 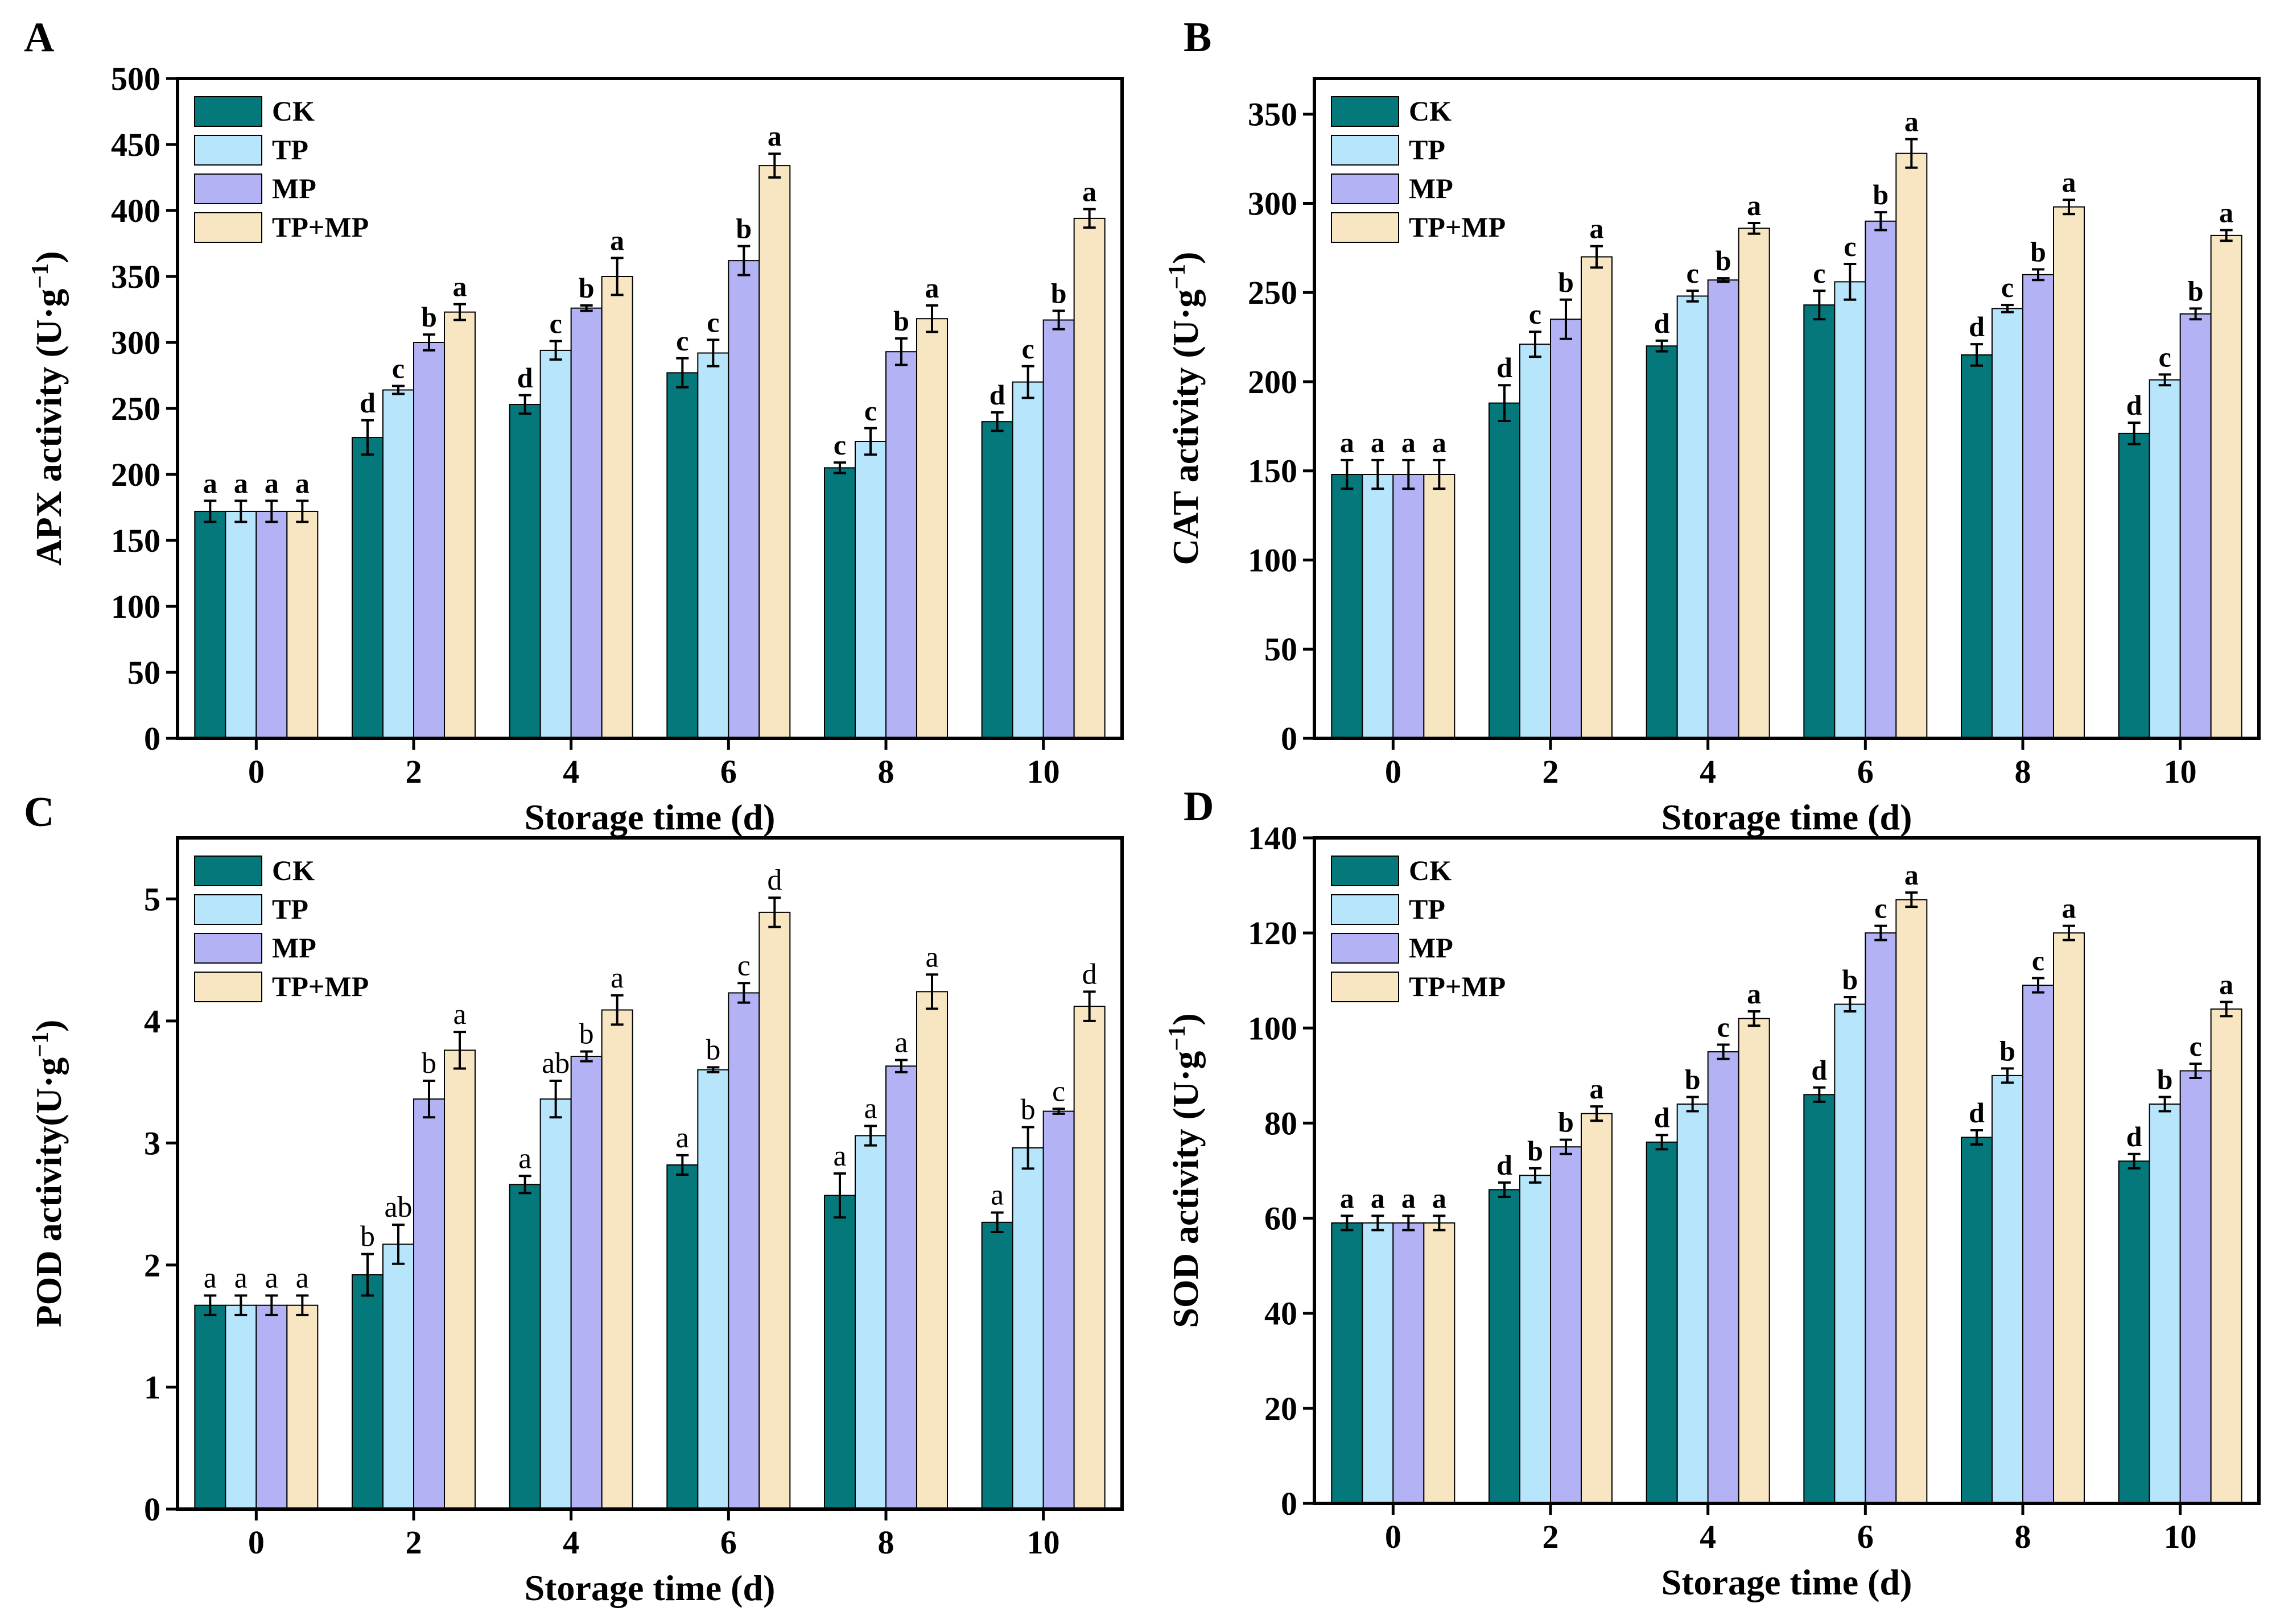 What do you see at coordinates (1197, 37) in the screenshot?
I see `panel-letter-b: B` at bounding box center [1197, 37].